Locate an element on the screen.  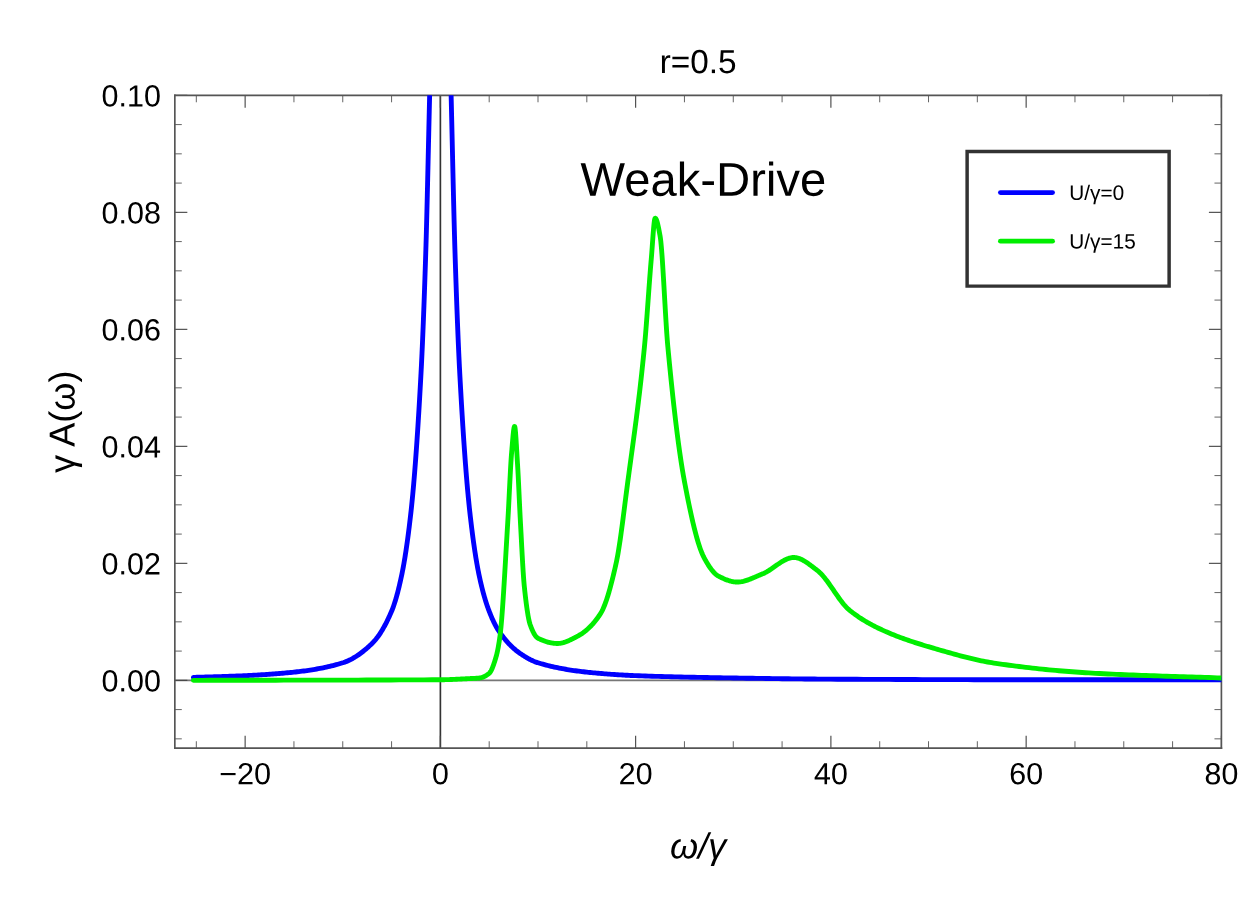
y-tick-label: 0.10 is located at coordinates (131, 96).